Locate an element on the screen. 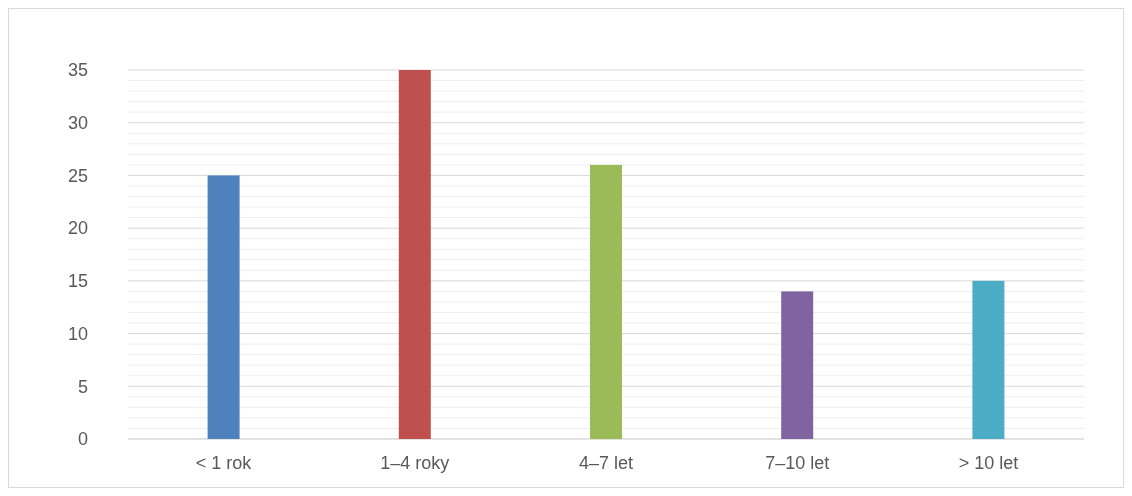 This screenshot has height=496, width=1132. y-tick-label: 5 is located at coordinates (82, 386).